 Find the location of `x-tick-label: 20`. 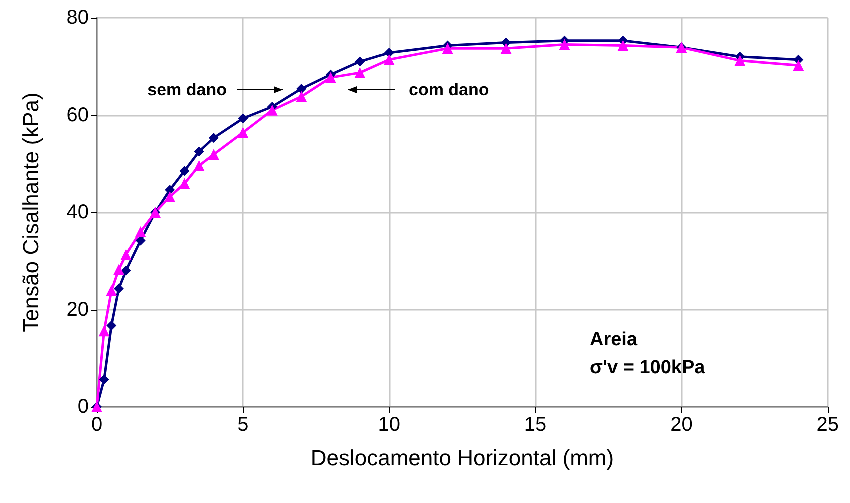

x-tick-label: 20 is located at coordinates (681, 425).